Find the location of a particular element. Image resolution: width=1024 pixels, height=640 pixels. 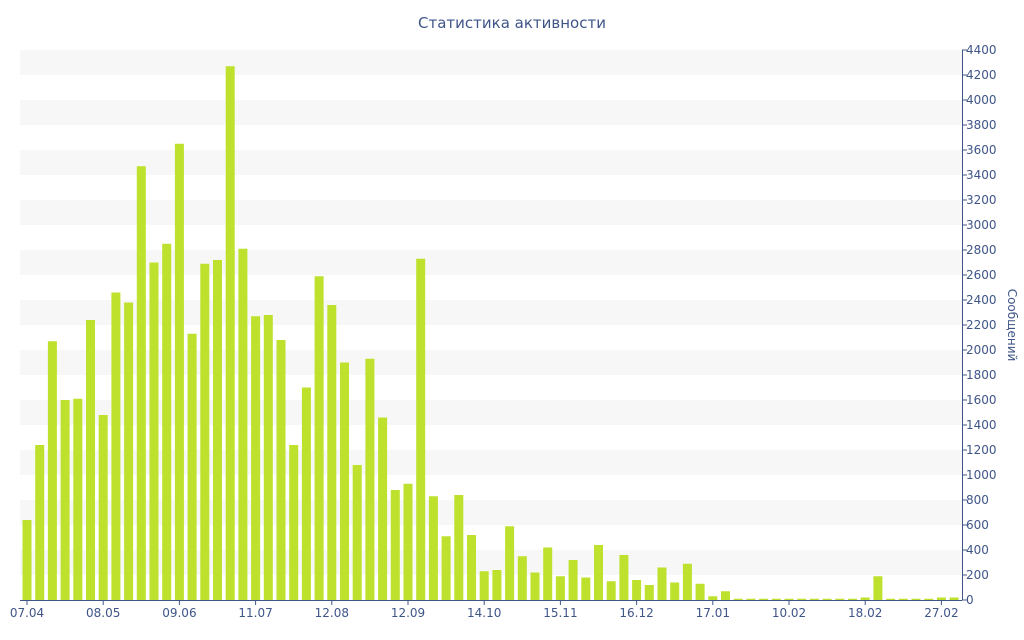

y-tick-label: 2000 is located at coordinates (981, 350).